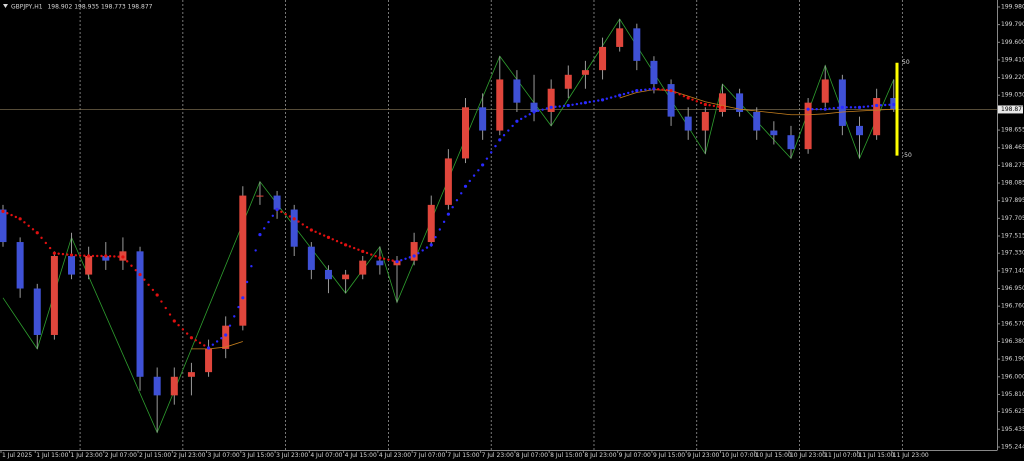 The height and width of the screenshot is (461, 1024). What do you see at coordinates (1012, 288) in the screenshot?
I see `y-tick-label: 196.950` at bounding box center [1012, 288].